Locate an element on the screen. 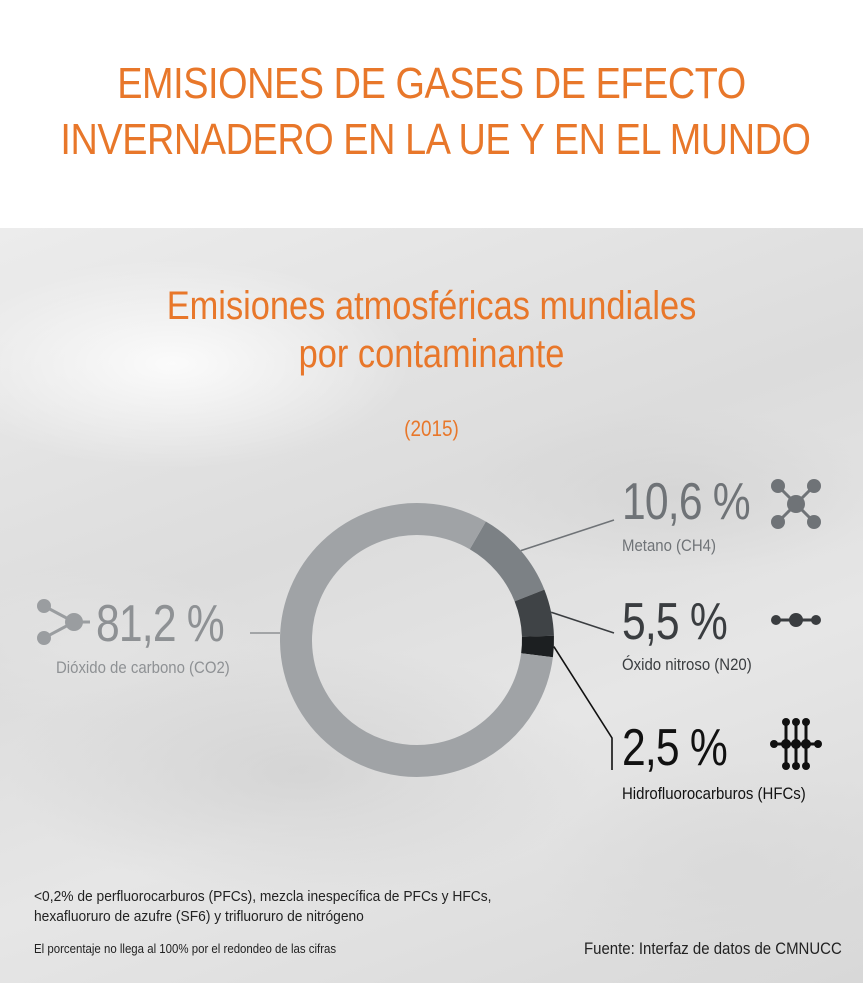 This screenshot has width=863, height=983. page-title-line-1: EMISIONES DE GASES DE EFECTO is located at coordinates (431, 83).